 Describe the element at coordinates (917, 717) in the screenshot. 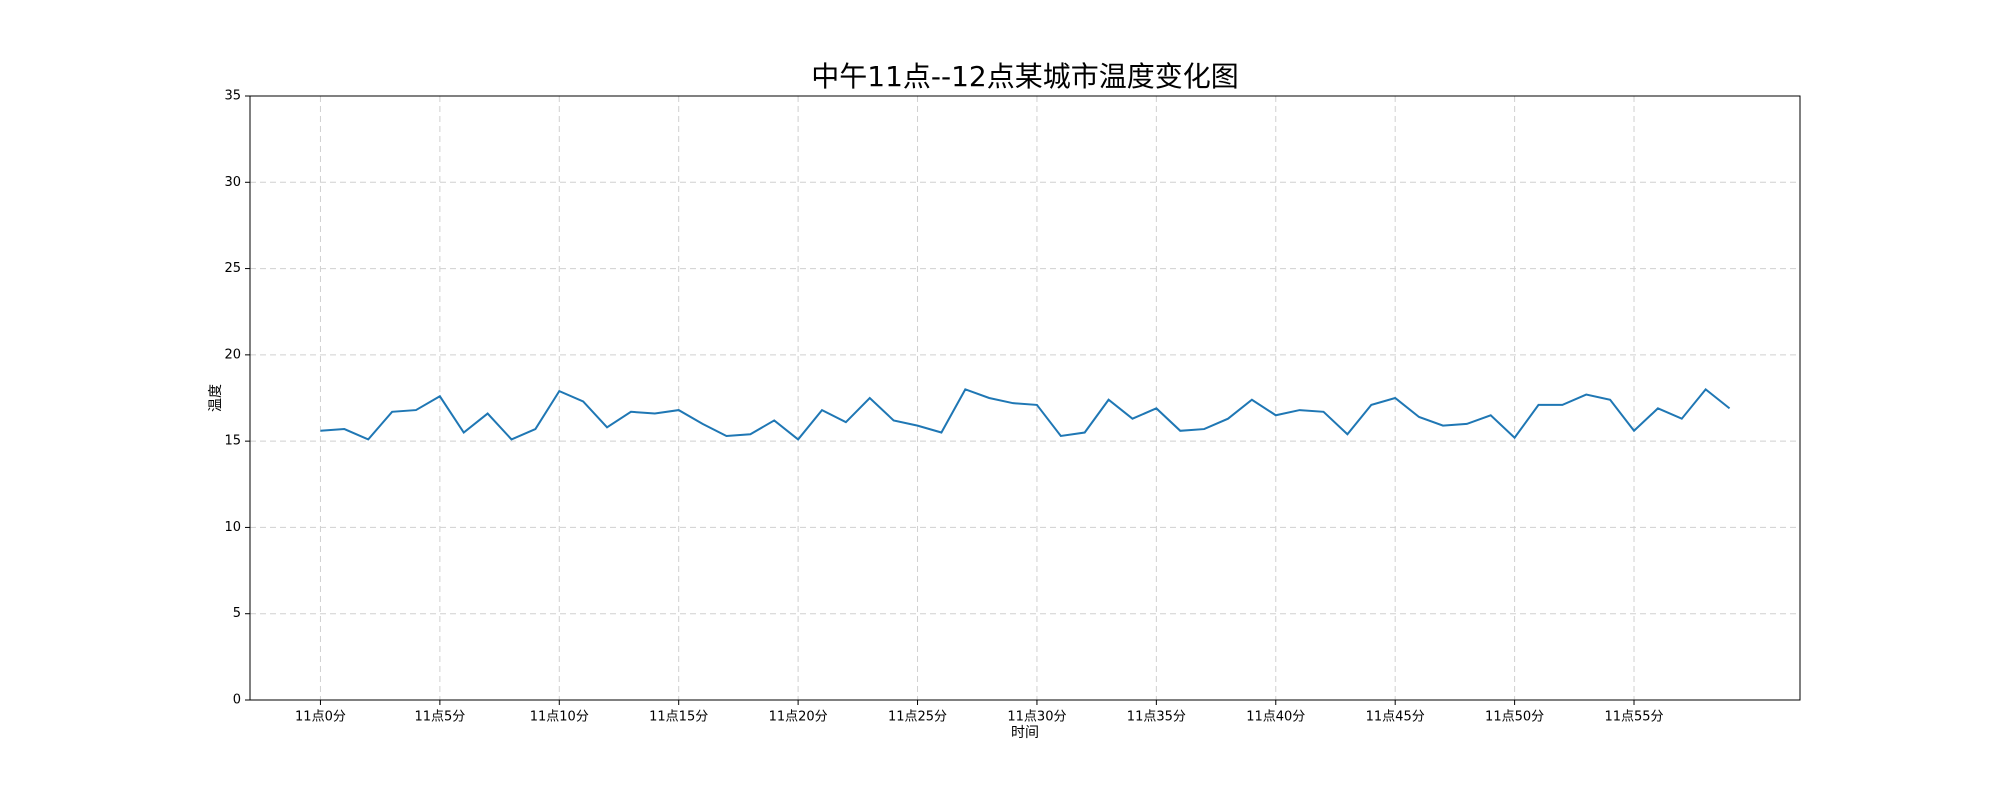

I see `x-tick-label: 11点25分` at that location.